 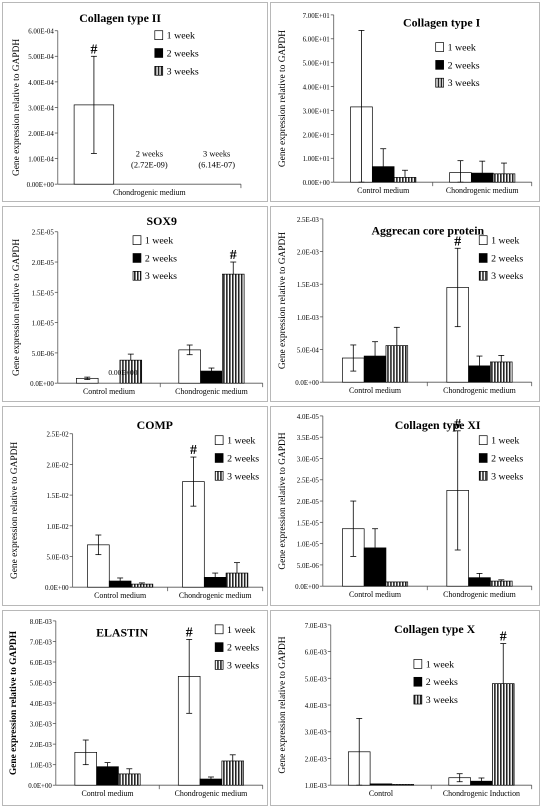 What do you see at coordinates (317, 64) in the screenshot?
I see `y-tick-label: 5.00E+01` at bounding box center [317, 64].